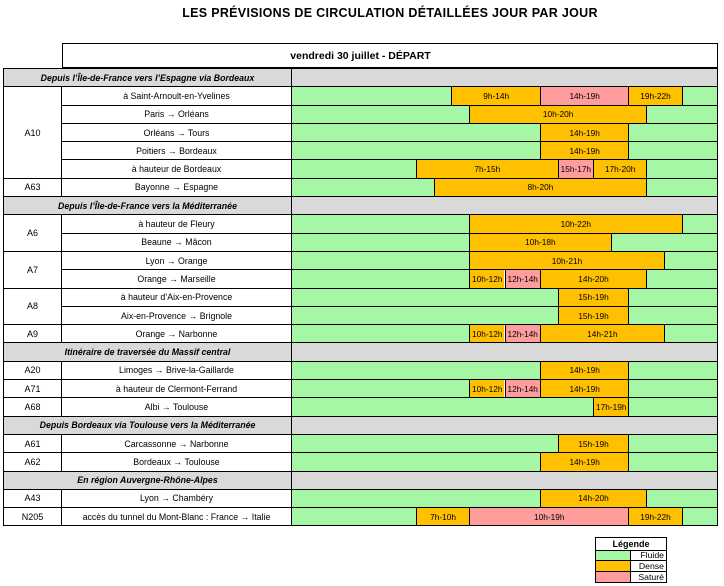 The width and height of the screenshot is (724, 586). I want to click on traffic-segment-dense: 7h-10h, so click(442, 517).